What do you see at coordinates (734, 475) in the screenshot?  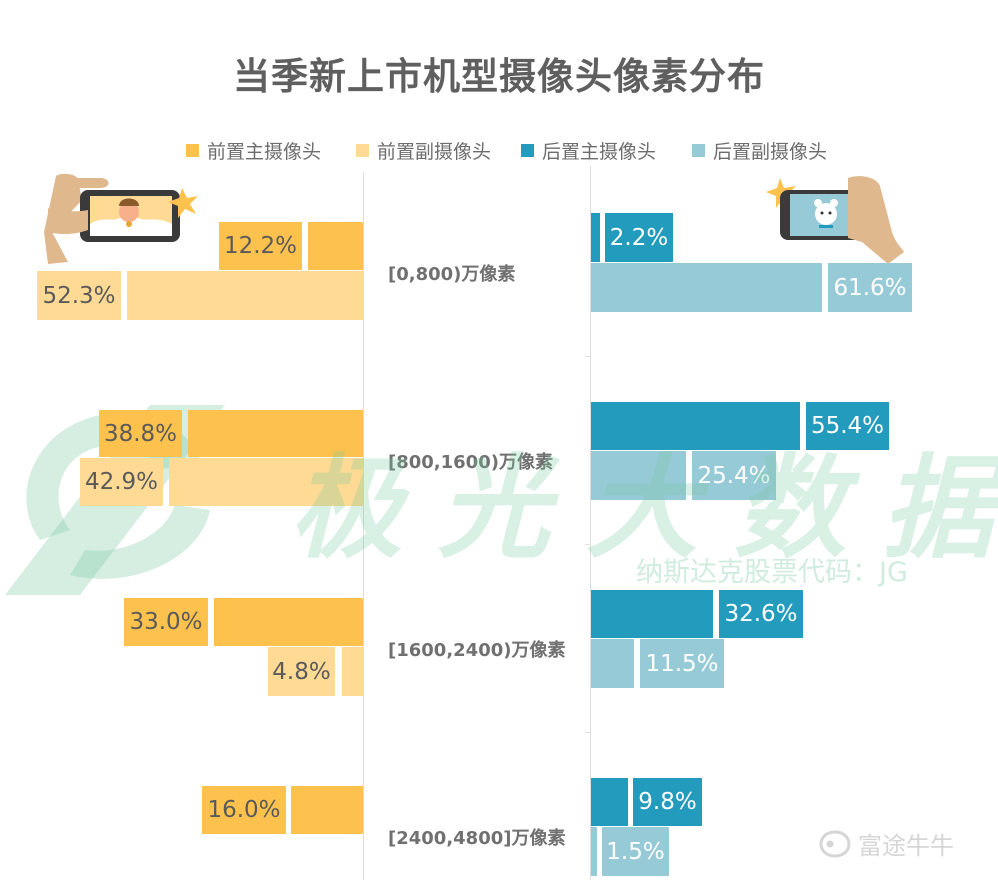 I see `value-label: 25.4%` at bounding box center [734, 475].